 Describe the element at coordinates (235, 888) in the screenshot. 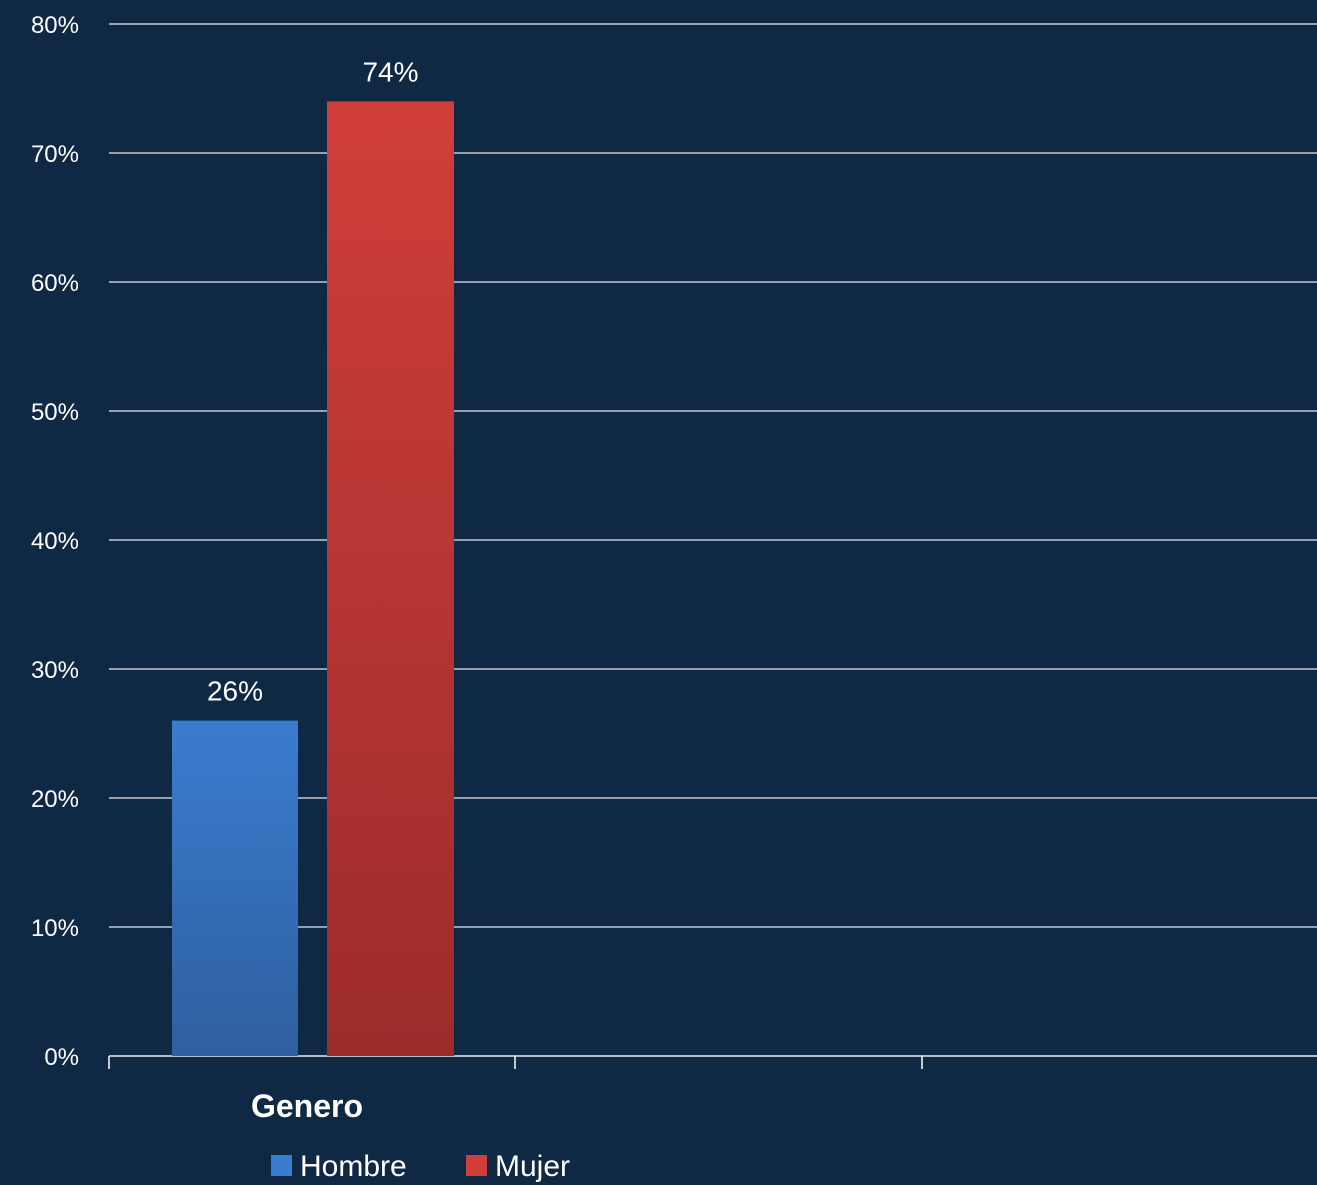

I see `bar-hombre` at that location.